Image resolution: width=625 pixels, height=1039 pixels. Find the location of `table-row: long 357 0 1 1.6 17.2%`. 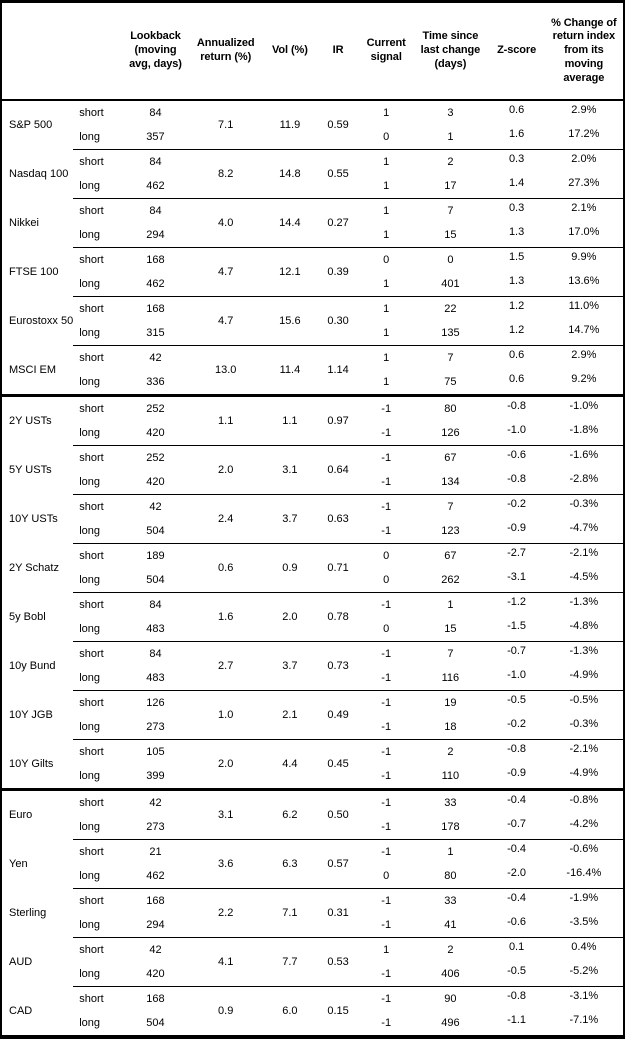

table-row: long 357 0 1 1.6 17.2% is located at coordinates (312, 137).